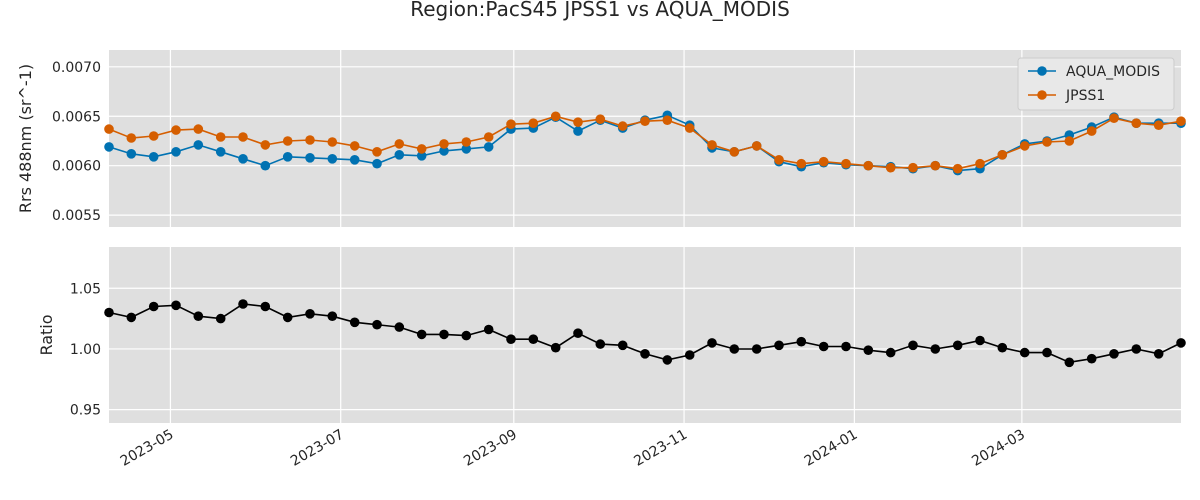  What do you see at coordinates (831, 448) in the screenshot?
I see `x-tick-label: 2024-01` at bounding box center [831, 448].